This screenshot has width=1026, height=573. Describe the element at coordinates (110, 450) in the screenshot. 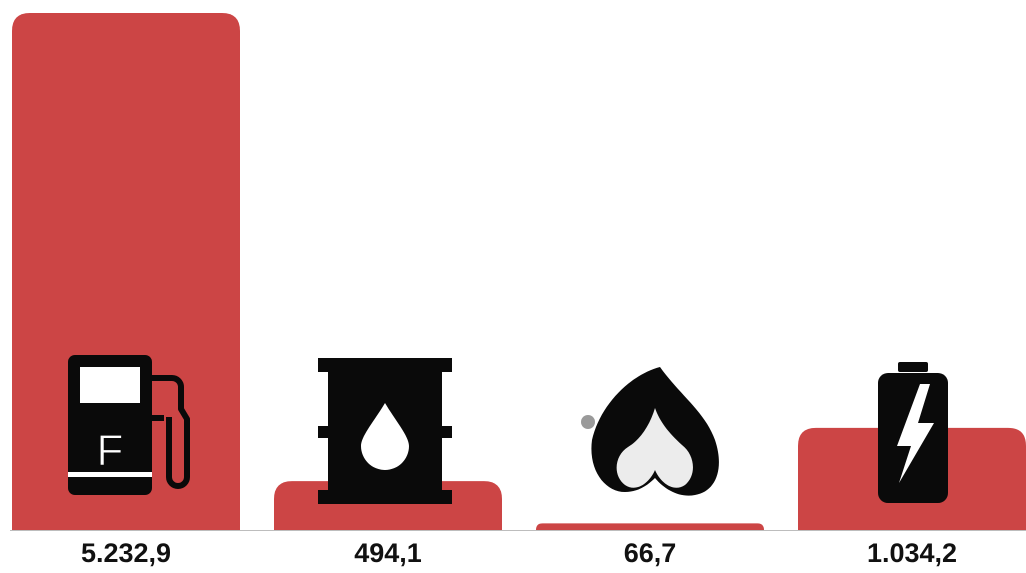

I see `fuel-pump-letter: F` at that location.